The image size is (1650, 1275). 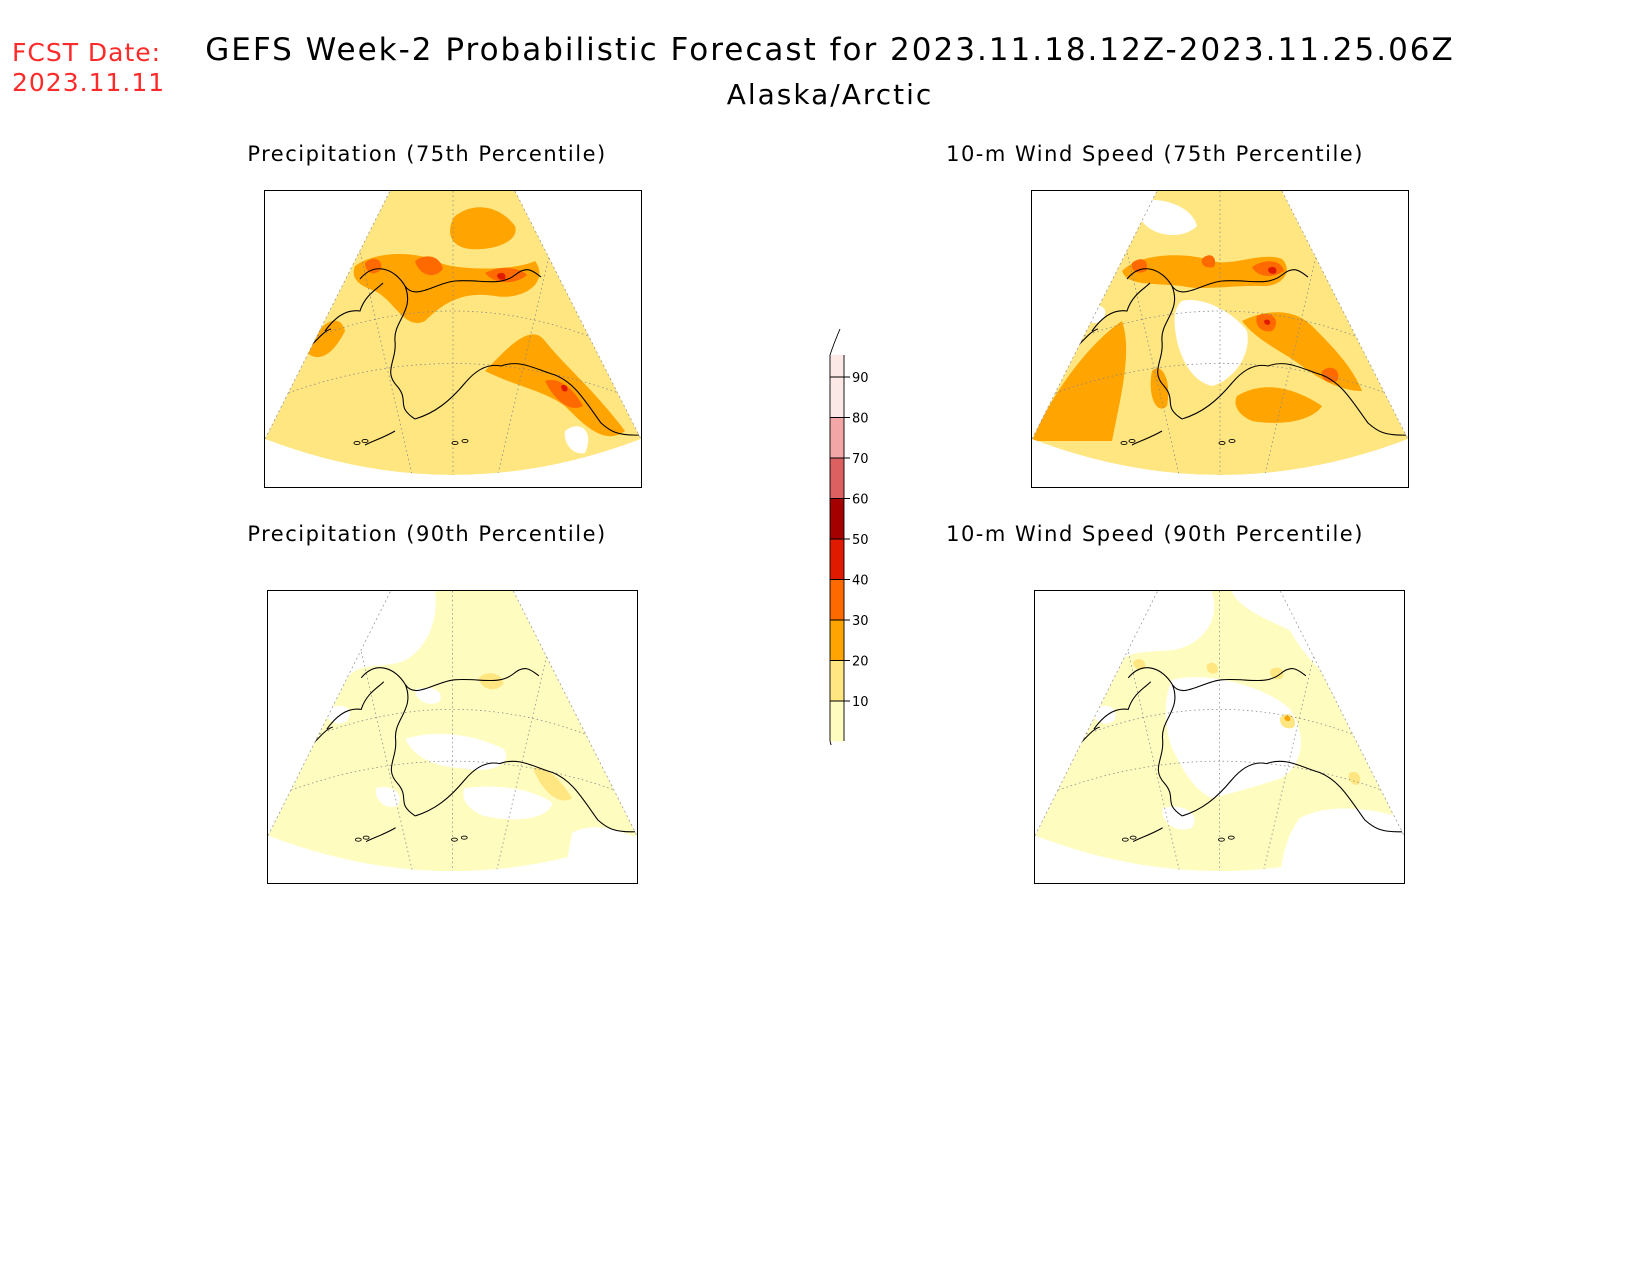 I want to click on panel-title-precip75: Precipitation (75th Percentile), so click(x=427, y=154).